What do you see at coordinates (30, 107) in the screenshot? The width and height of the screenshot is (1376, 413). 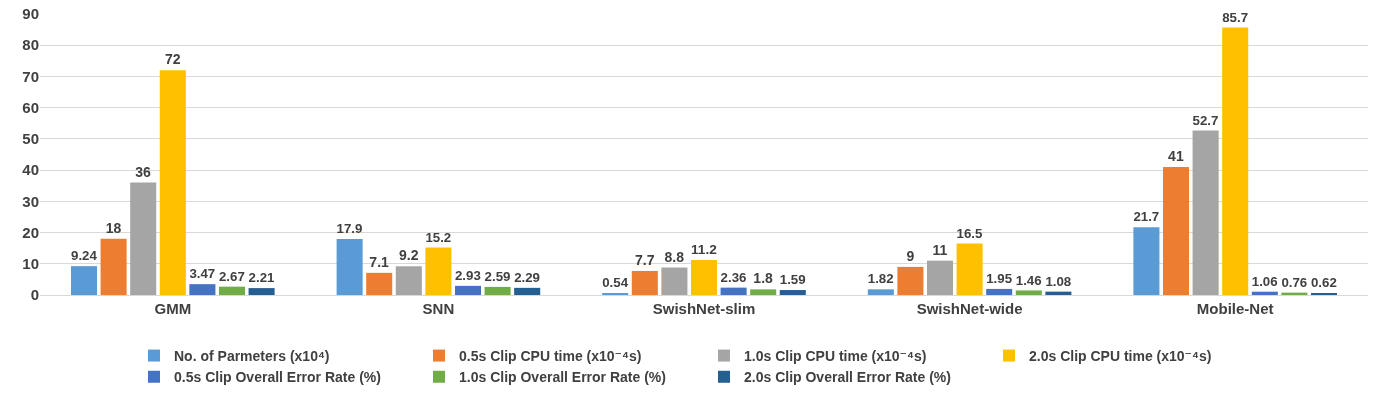 I see `y-tick-label: 60` at bounding box center [30, 107].